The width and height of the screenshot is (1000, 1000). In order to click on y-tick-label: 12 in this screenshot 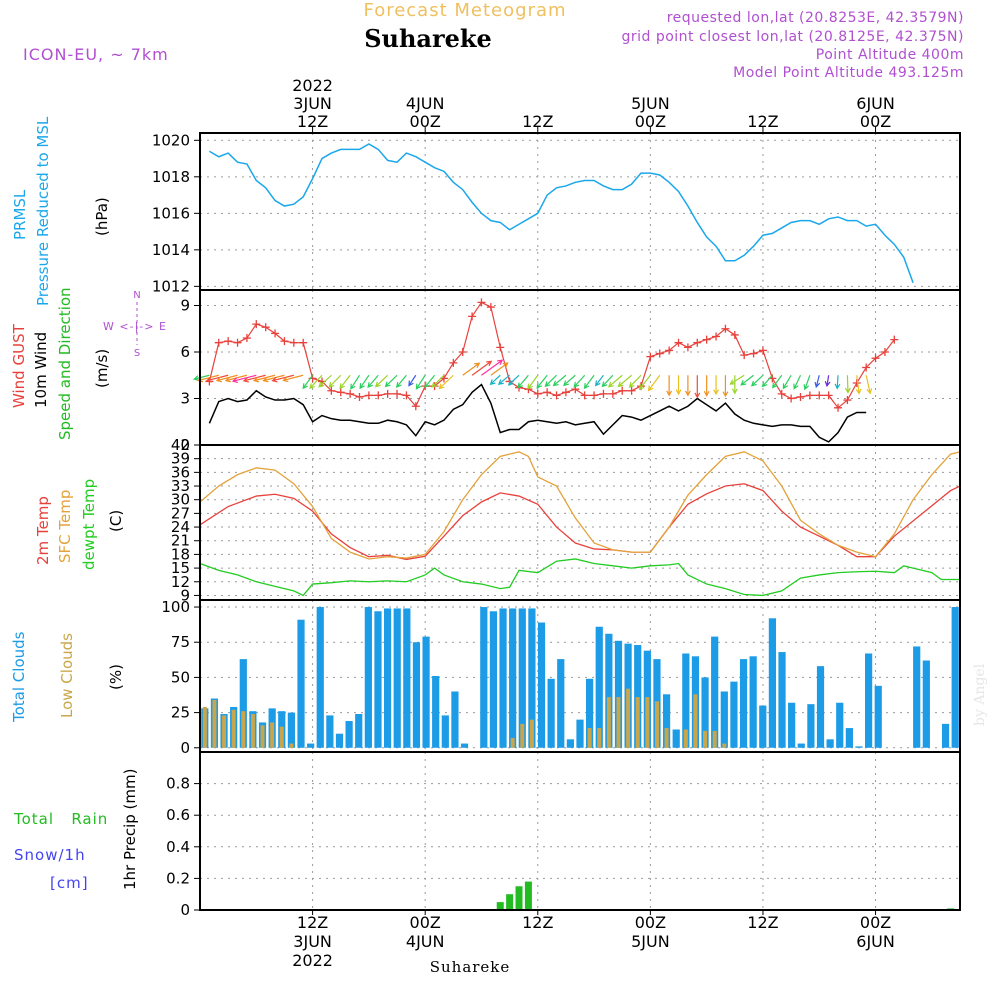, I will do `click(180, 582)`.